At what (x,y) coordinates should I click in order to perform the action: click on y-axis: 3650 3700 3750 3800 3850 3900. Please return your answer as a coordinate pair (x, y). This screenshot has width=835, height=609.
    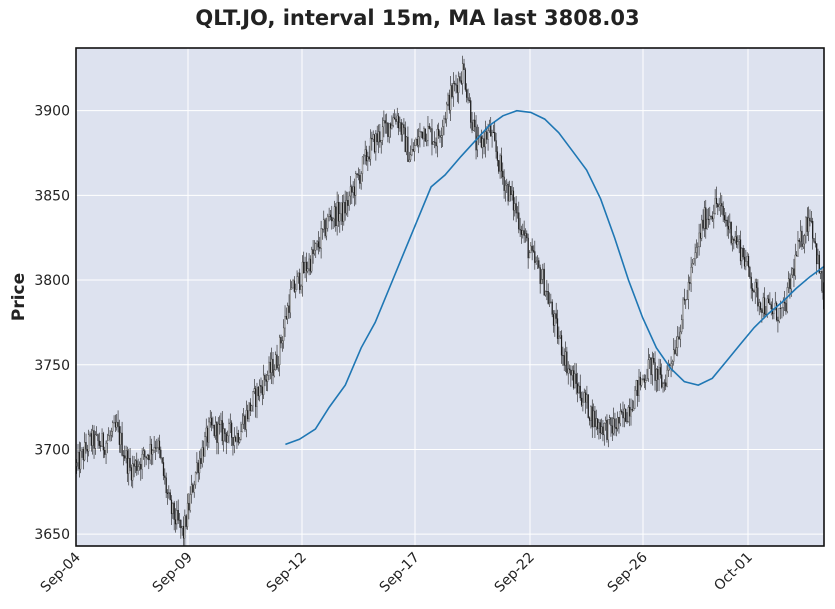
    Looking at the image, I should click on (52, 323).